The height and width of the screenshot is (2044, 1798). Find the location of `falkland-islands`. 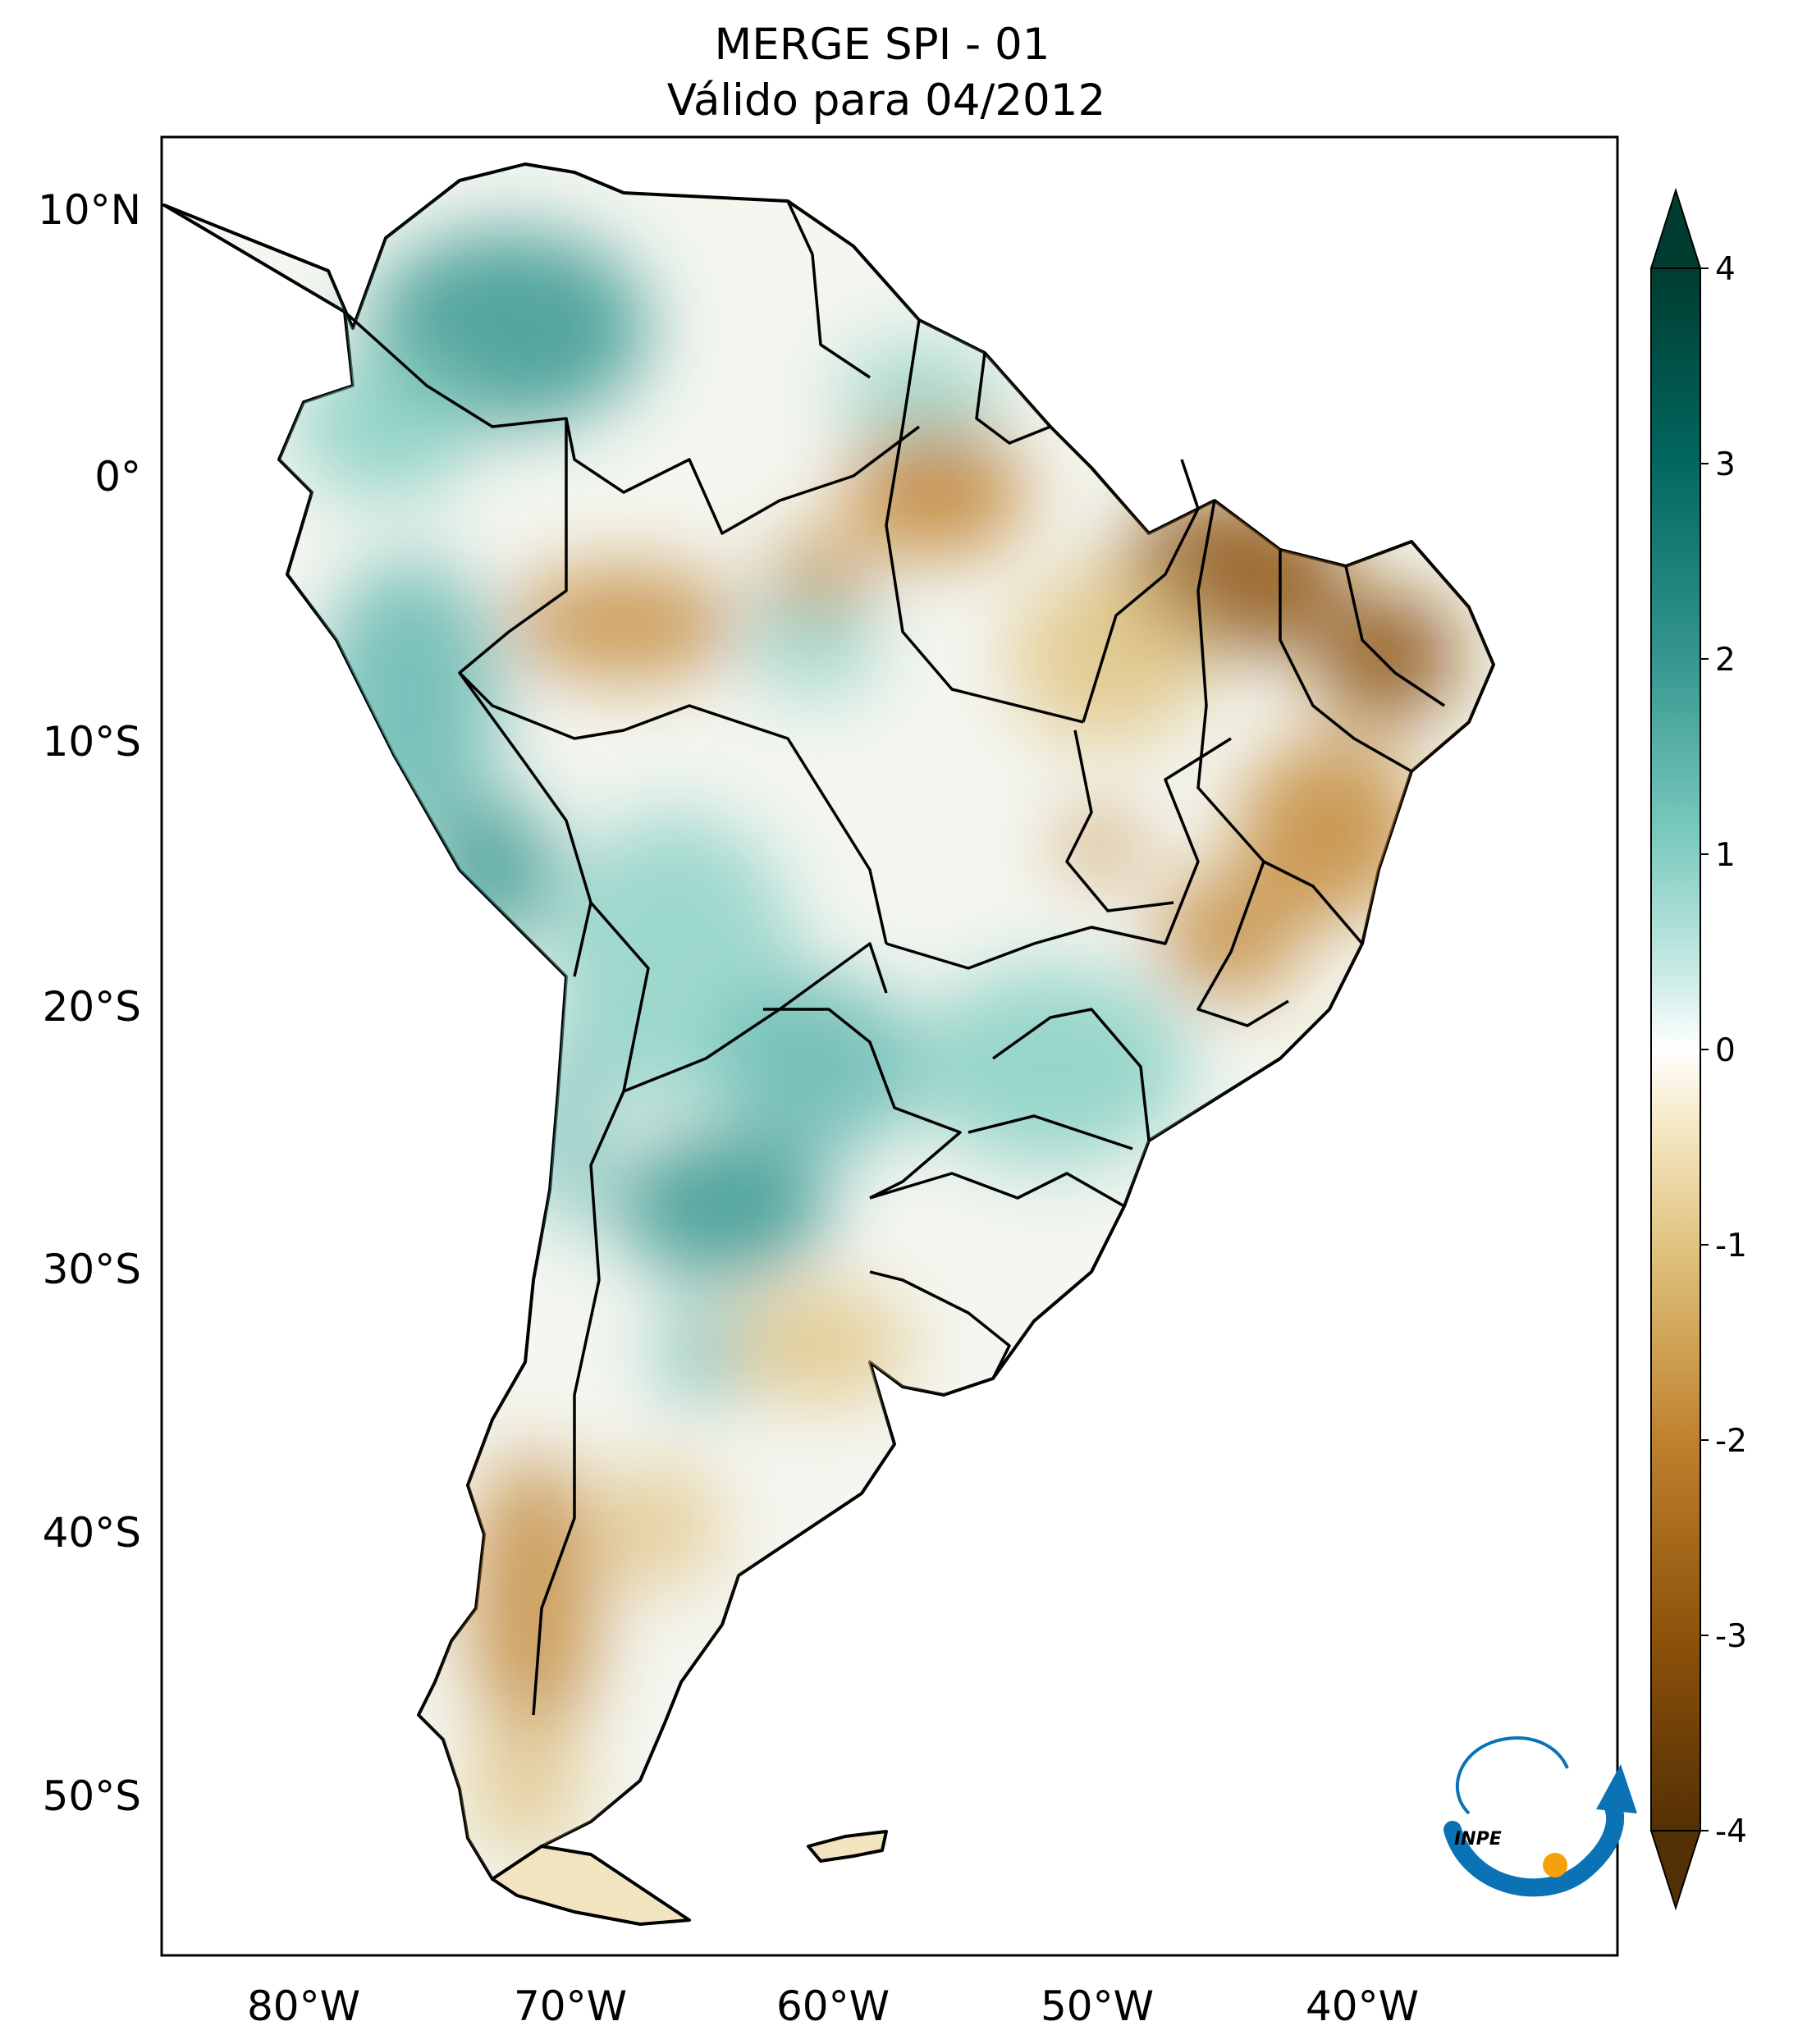

falkland-islands is located at coordinates (847, 1846).